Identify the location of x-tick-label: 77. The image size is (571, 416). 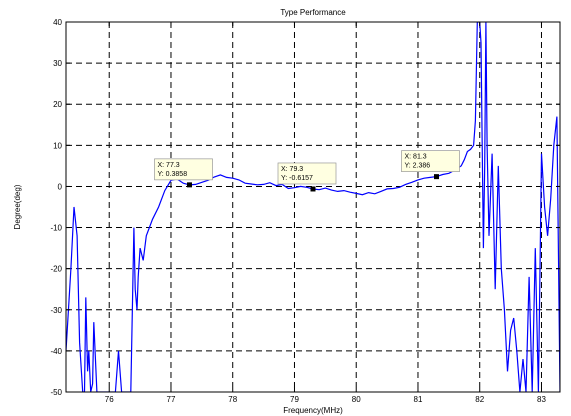
(171, 399).